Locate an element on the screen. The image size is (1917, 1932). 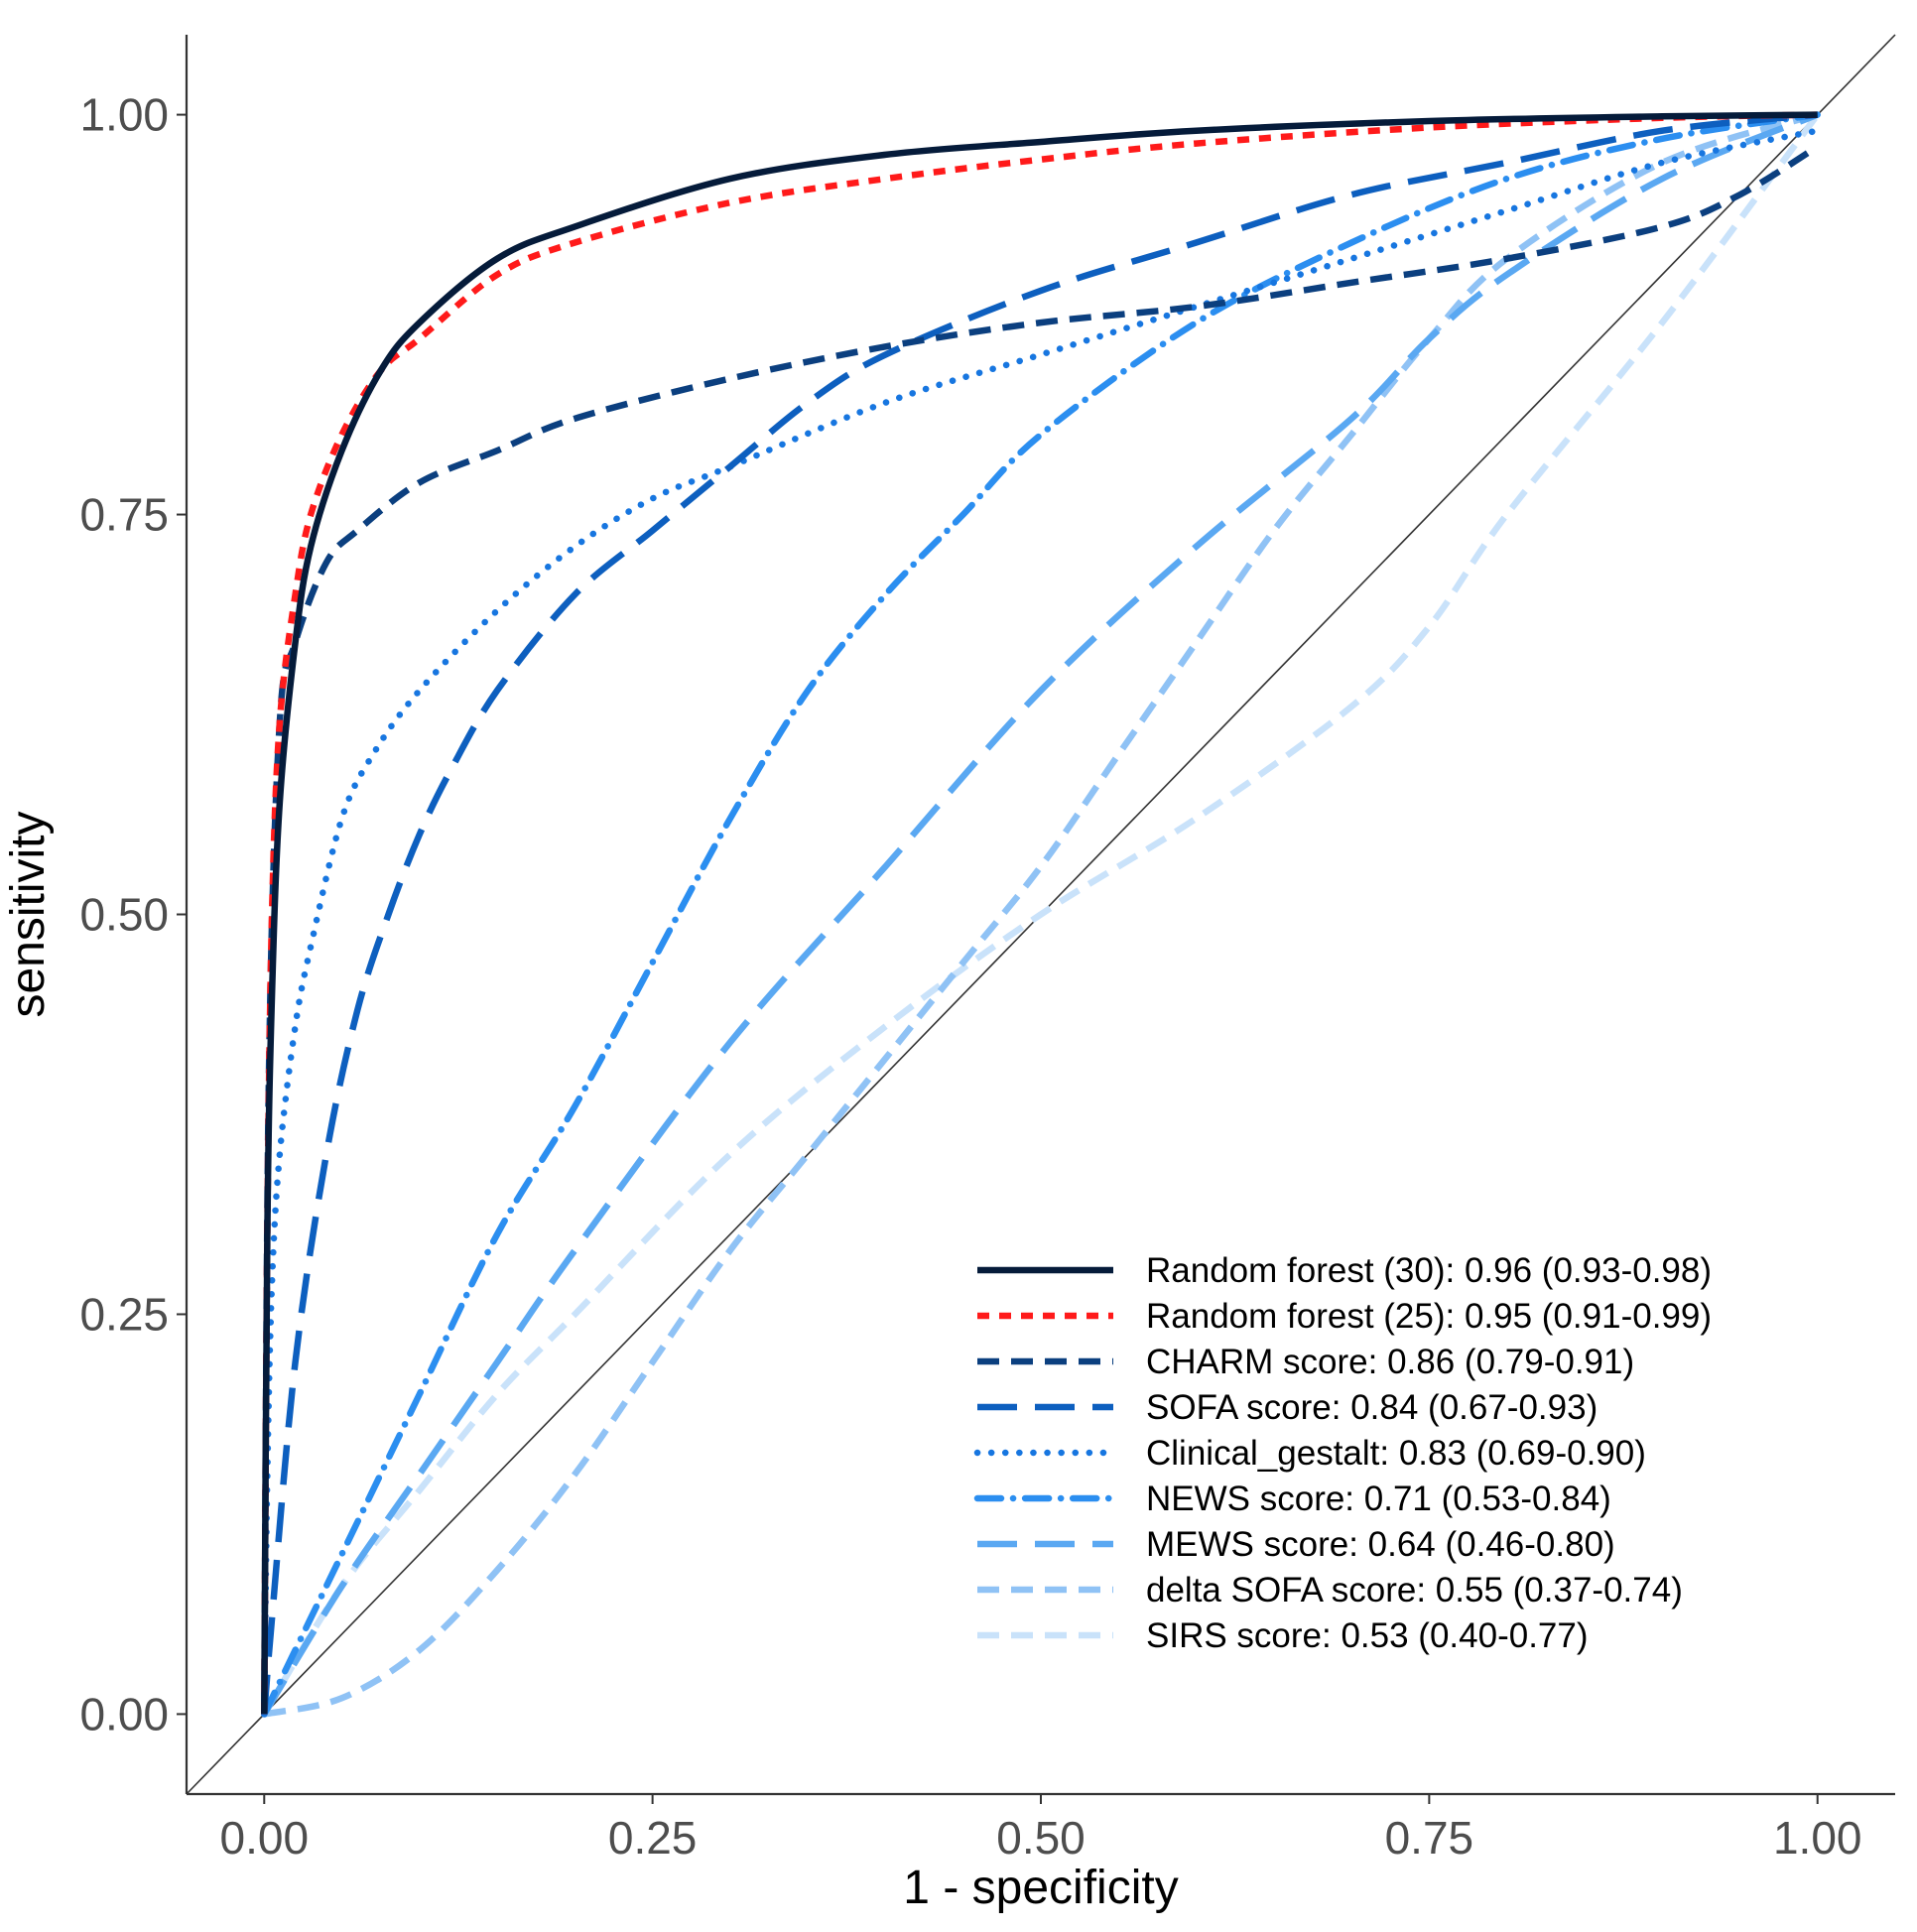
legend-label: Random forest (30): 0.96 (0.93-0.98) is located at coordinates (1429, 1271).